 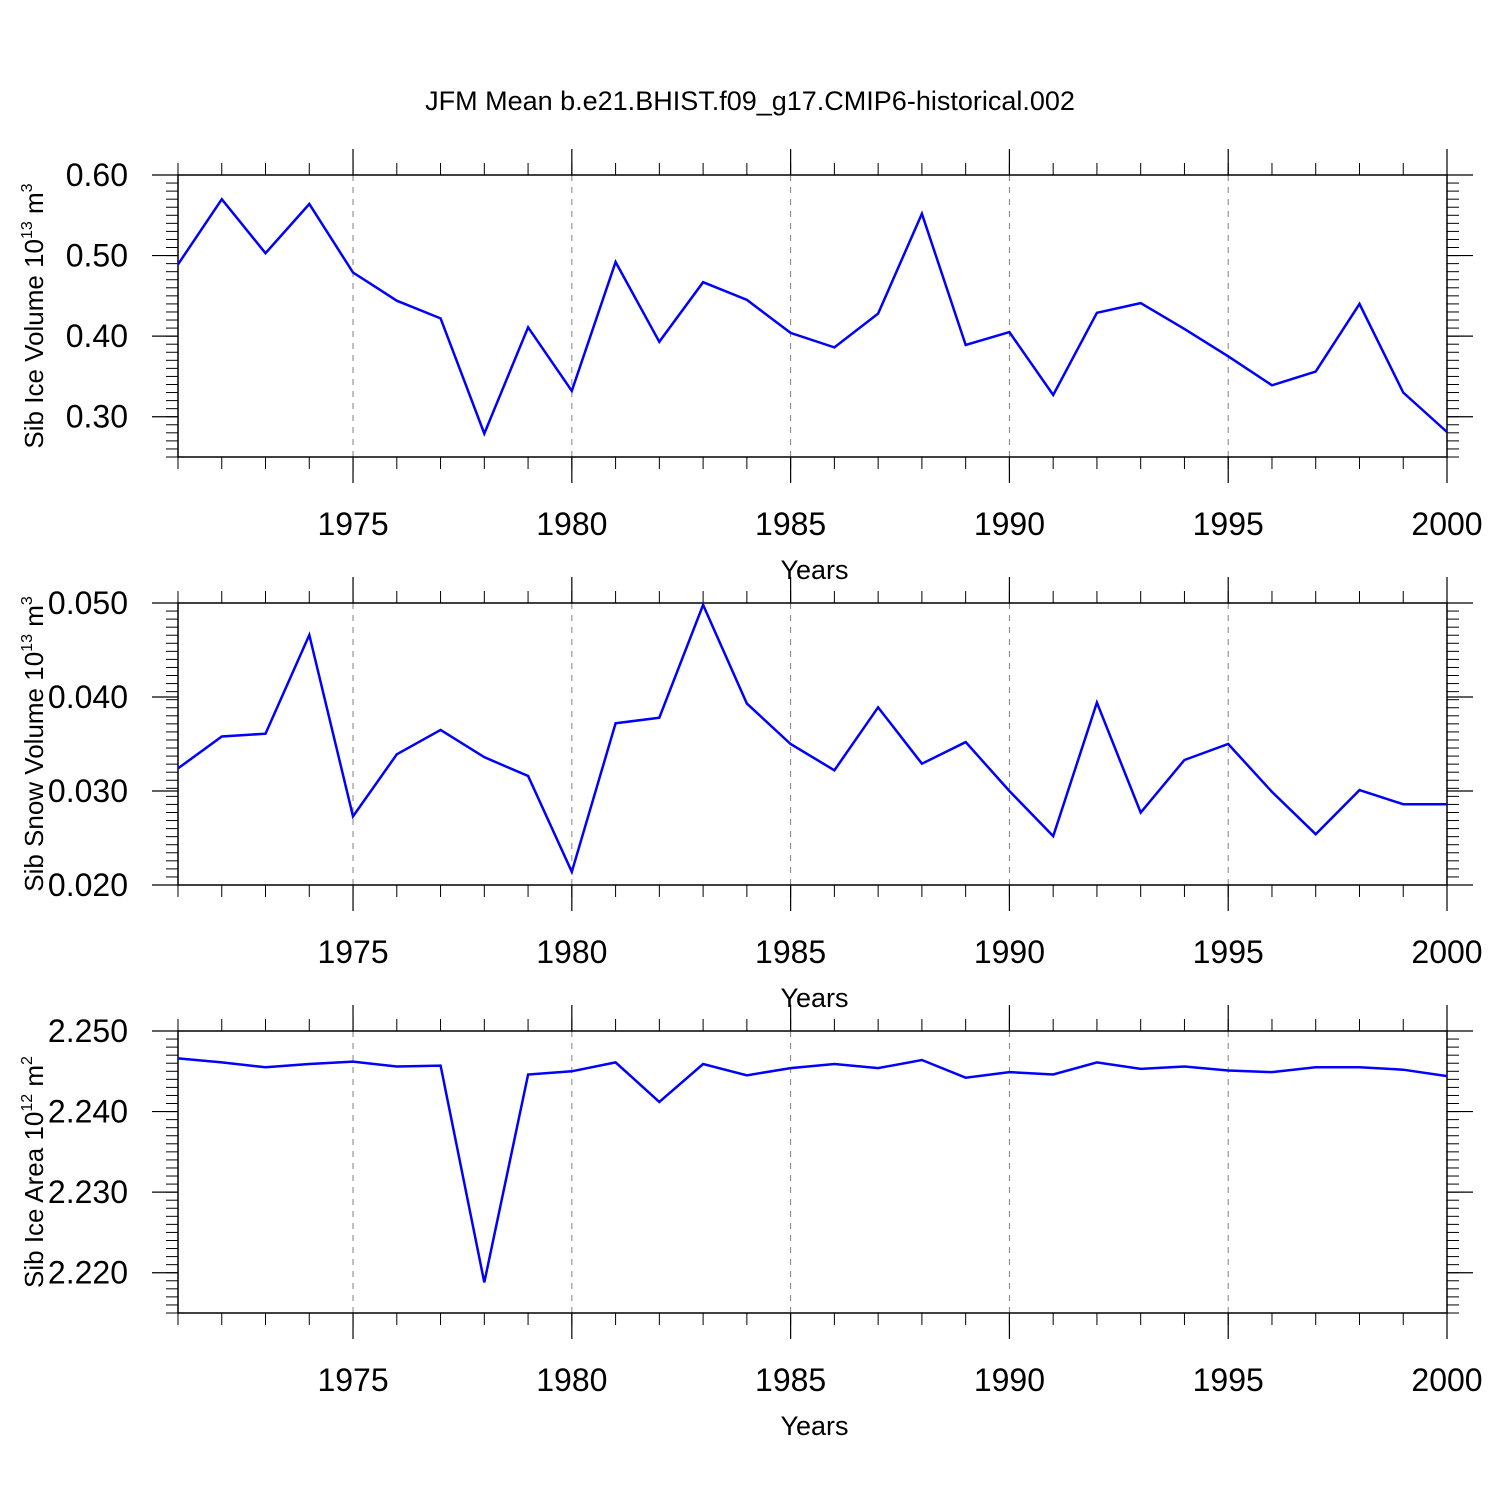 What do you see at coordinates (88, 1112) in the screenshot?
I see `y-tick-label: 2.240` at bounding box center [88, 1112].